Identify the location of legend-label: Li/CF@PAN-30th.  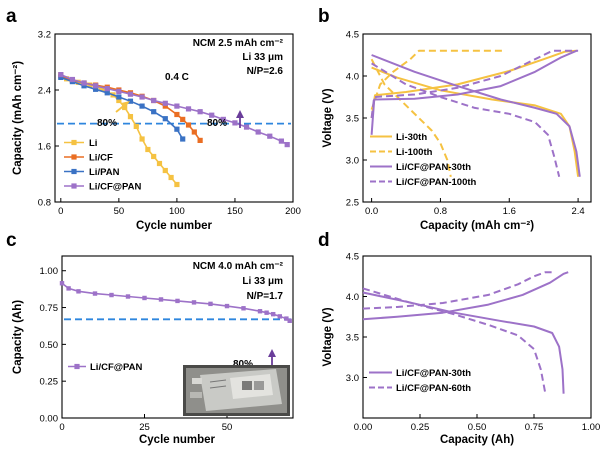
(433, 167).